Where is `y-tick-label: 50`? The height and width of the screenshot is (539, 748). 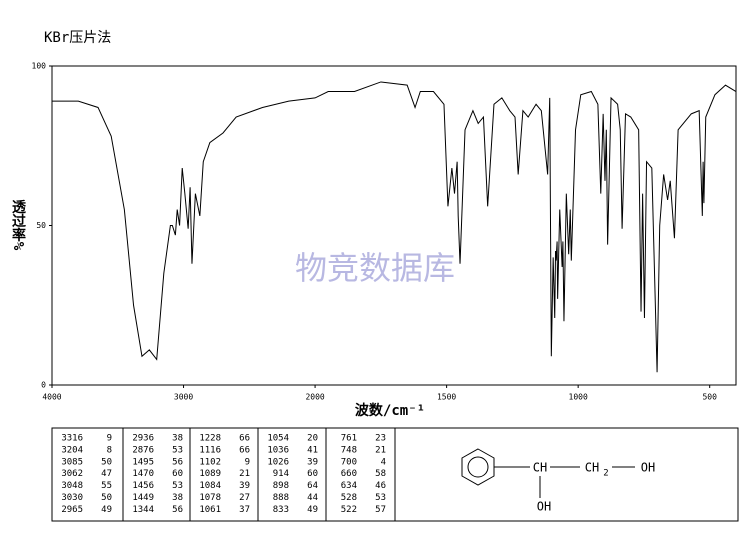
y-tick-label: 50 is located at coordinates (41, 225).